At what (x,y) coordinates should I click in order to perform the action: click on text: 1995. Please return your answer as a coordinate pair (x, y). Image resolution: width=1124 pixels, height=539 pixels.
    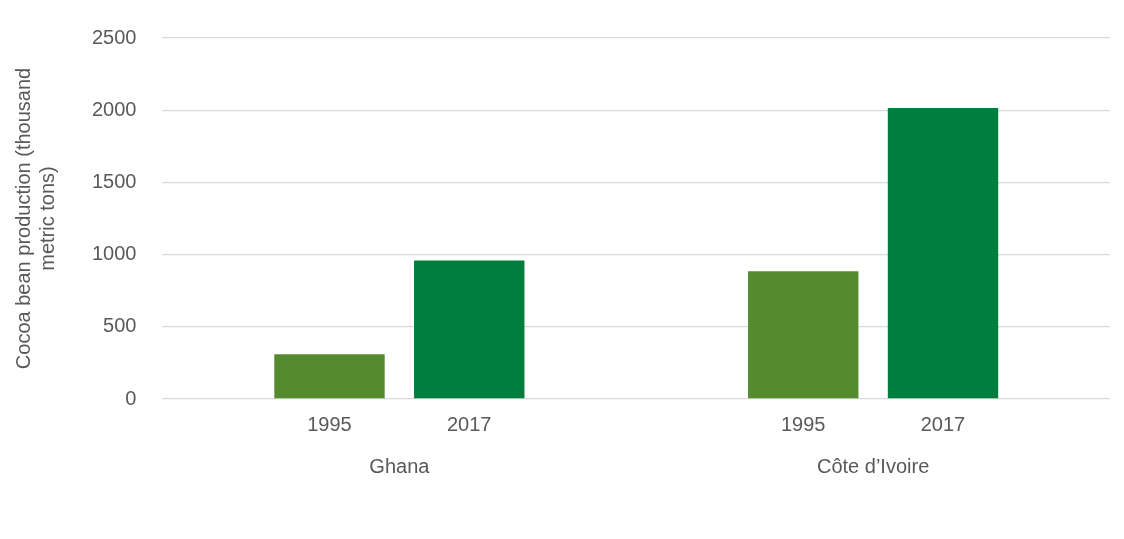
    Looking at the image, I should click on (803, 423).